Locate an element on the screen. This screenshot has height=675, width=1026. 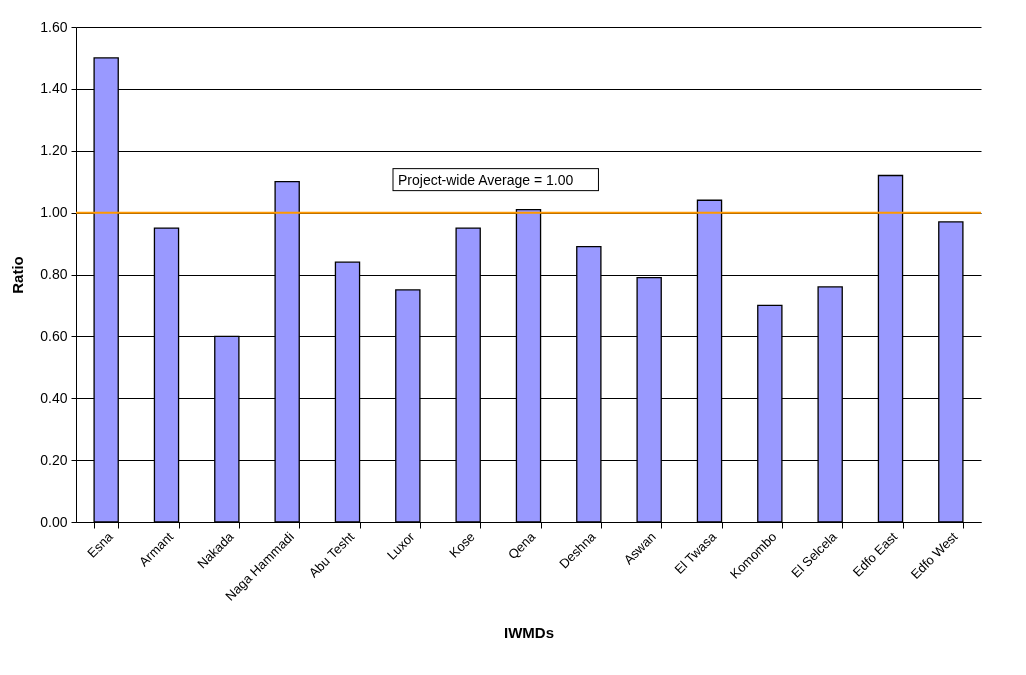
y-tick-label: 0.60 is located at coordinates (54, 335).